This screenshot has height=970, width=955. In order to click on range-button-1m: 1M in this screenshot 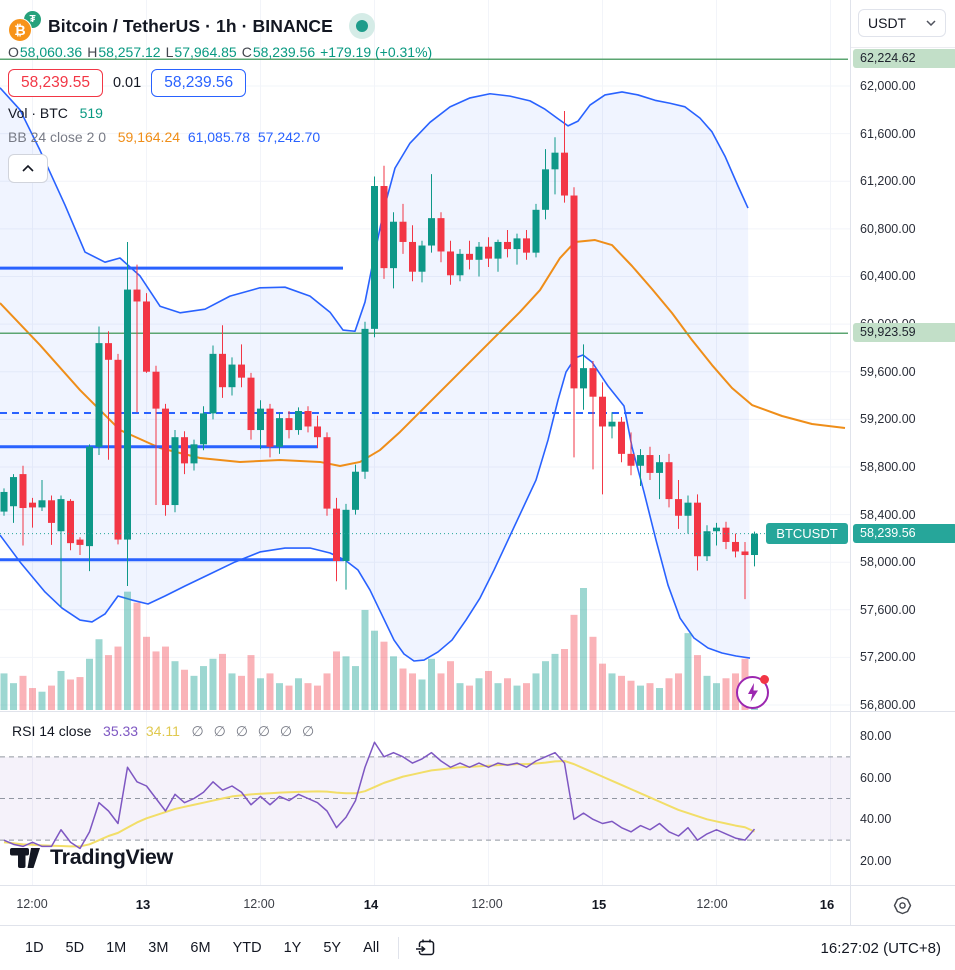, I will do `click(116, 948)`.